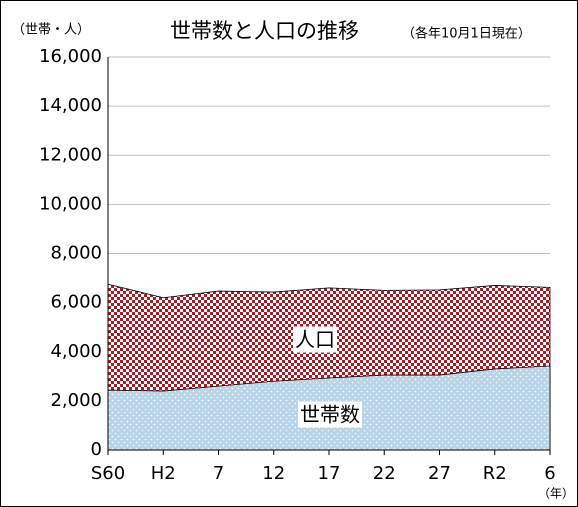 This screenshot has height=507, width=578. I want to click on chart-title: 世帯数と人口の推移, so click(264, 31).